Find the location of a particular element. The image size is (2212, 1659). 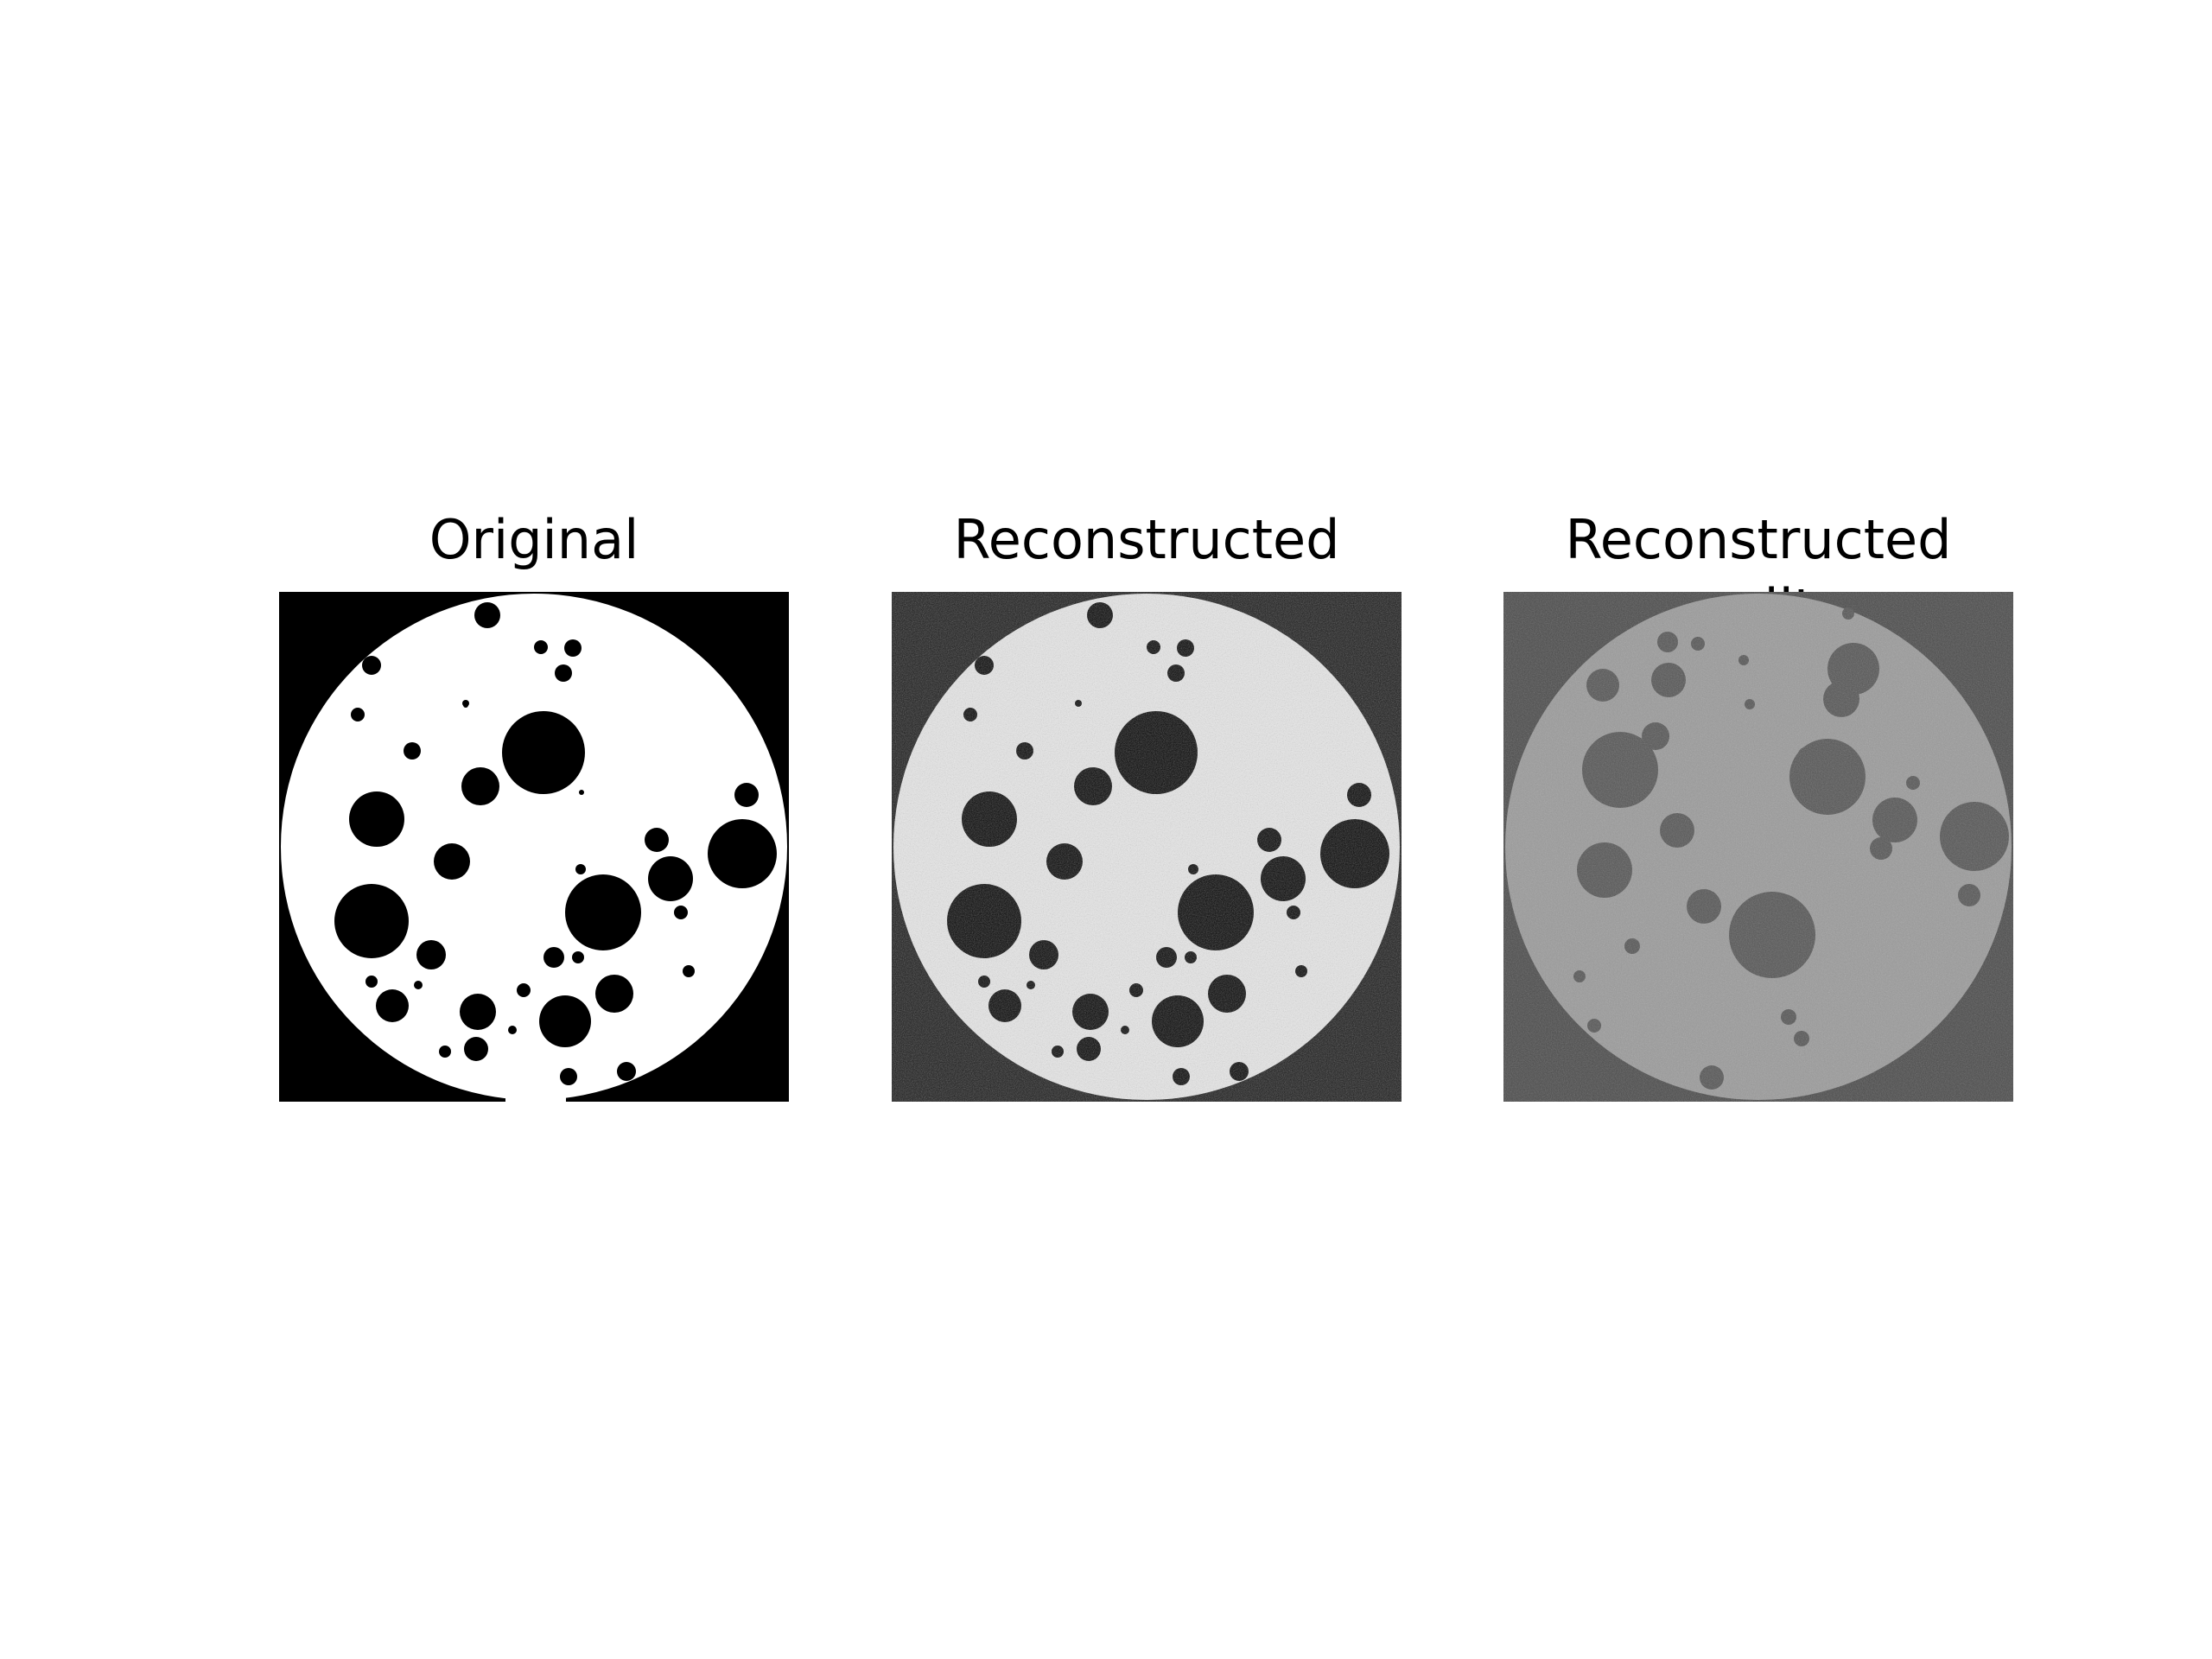

image-notch is located at coordinates (535, 1097).